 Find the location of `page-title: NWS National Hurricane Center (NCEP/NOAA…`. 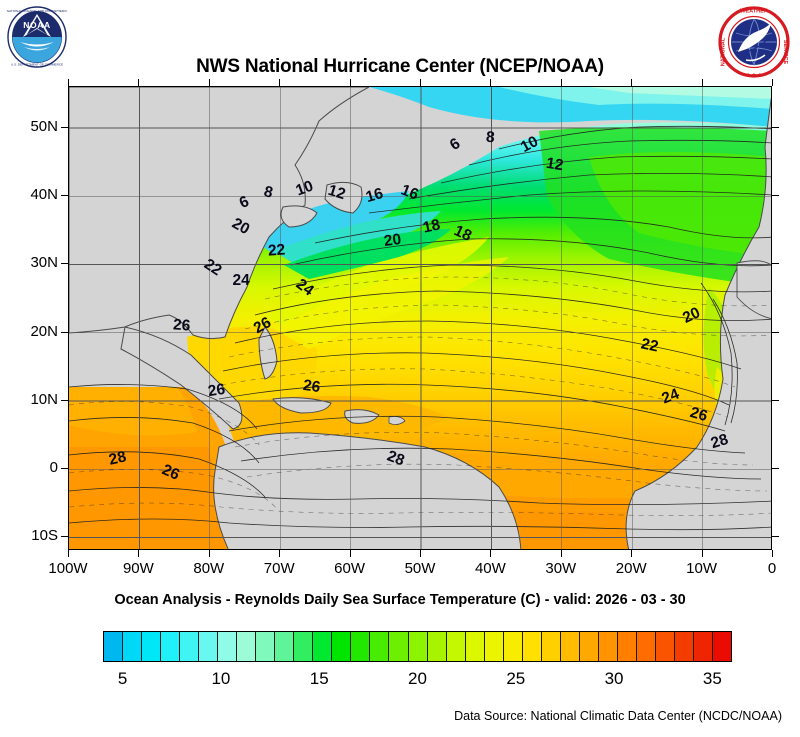

page-title: NWS National Hurricane Center (NCEP/NOAA… is located at coordinates (400, 66).